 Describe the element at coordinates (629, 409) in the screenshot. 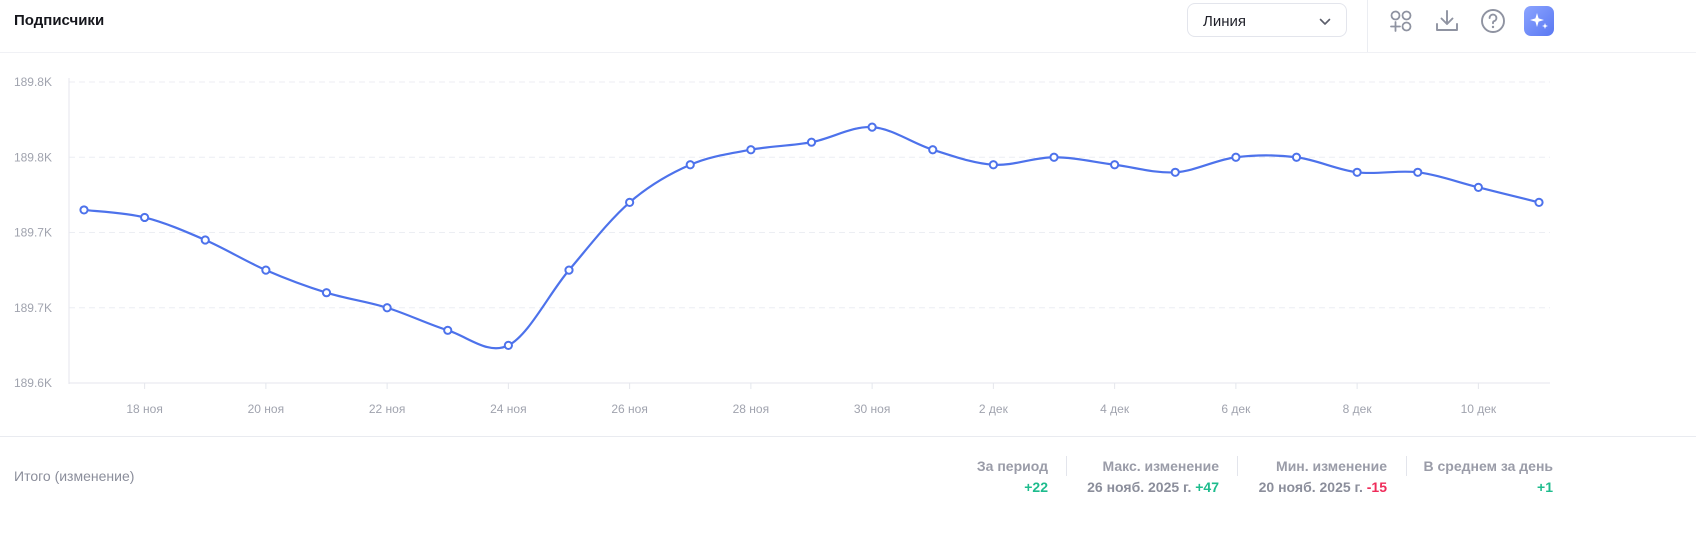

I see `x-tick-label: 26 ноя` at that location.